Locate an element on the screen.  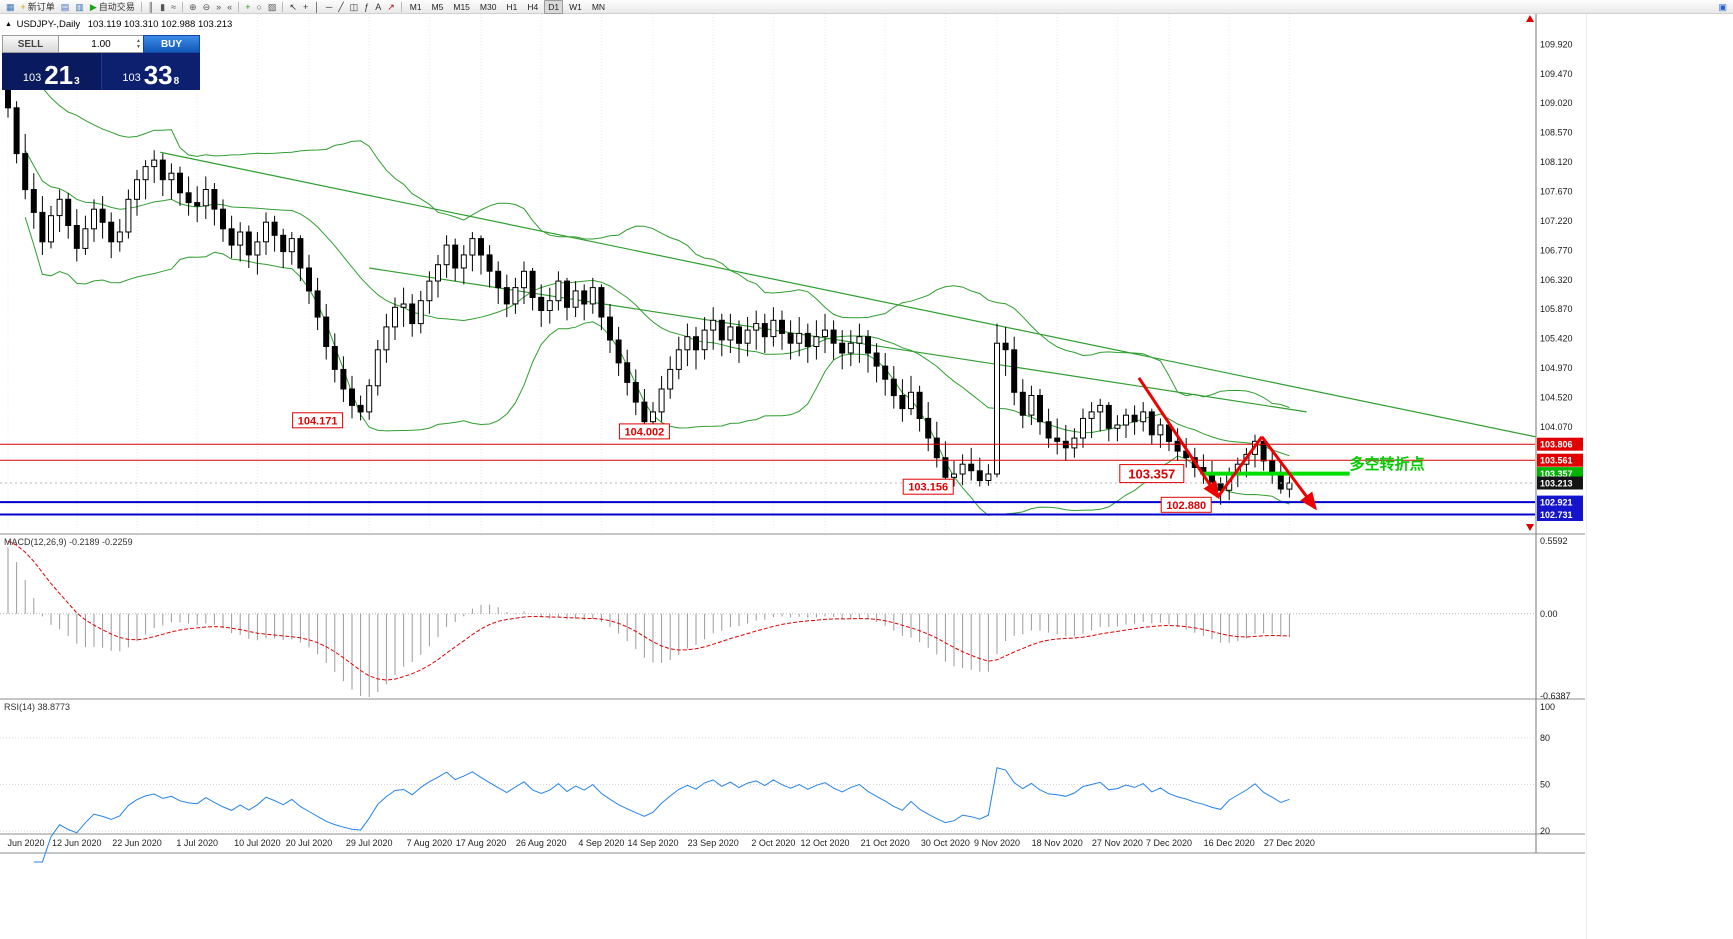
docking-button-icon: ▣ is located at coordinates (1722, 6).